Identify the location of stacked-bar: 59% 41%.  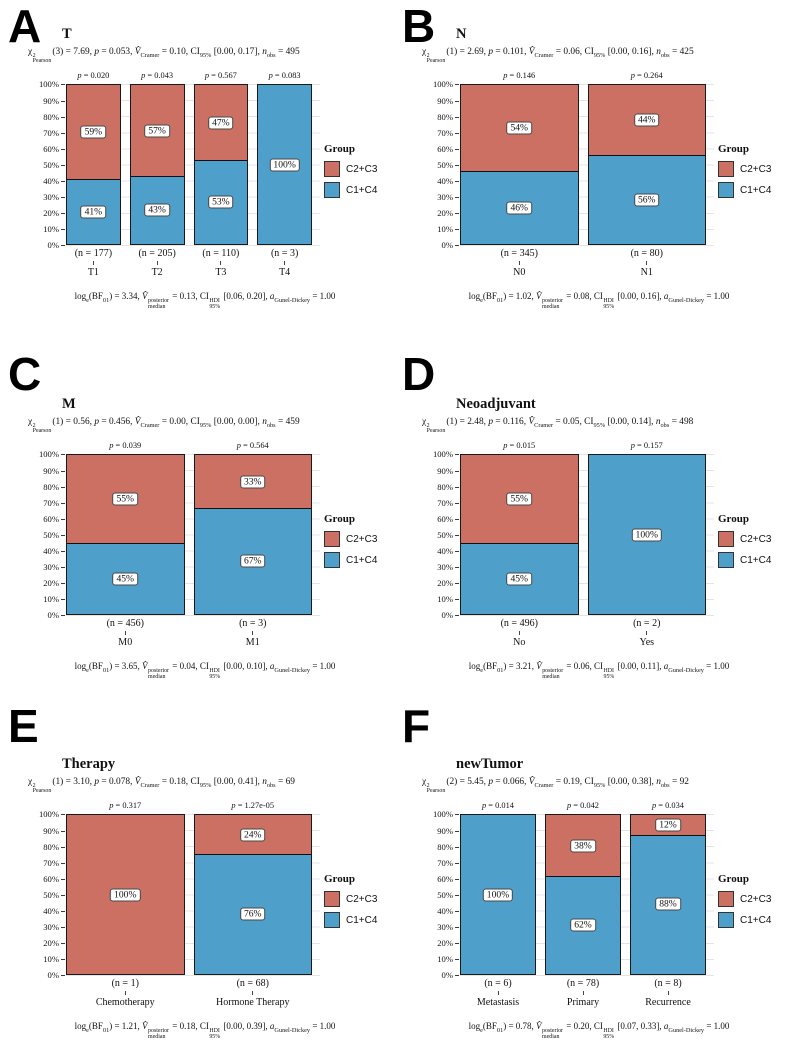
(93, 165).